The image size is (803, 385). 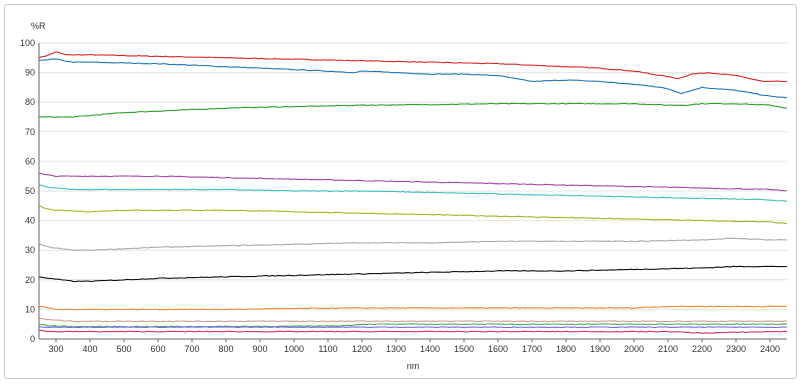 What do you see at coordinates (362, 349) in the screenshot?
I see `x-tick-label: 1200` at bounding box center [362, 349].